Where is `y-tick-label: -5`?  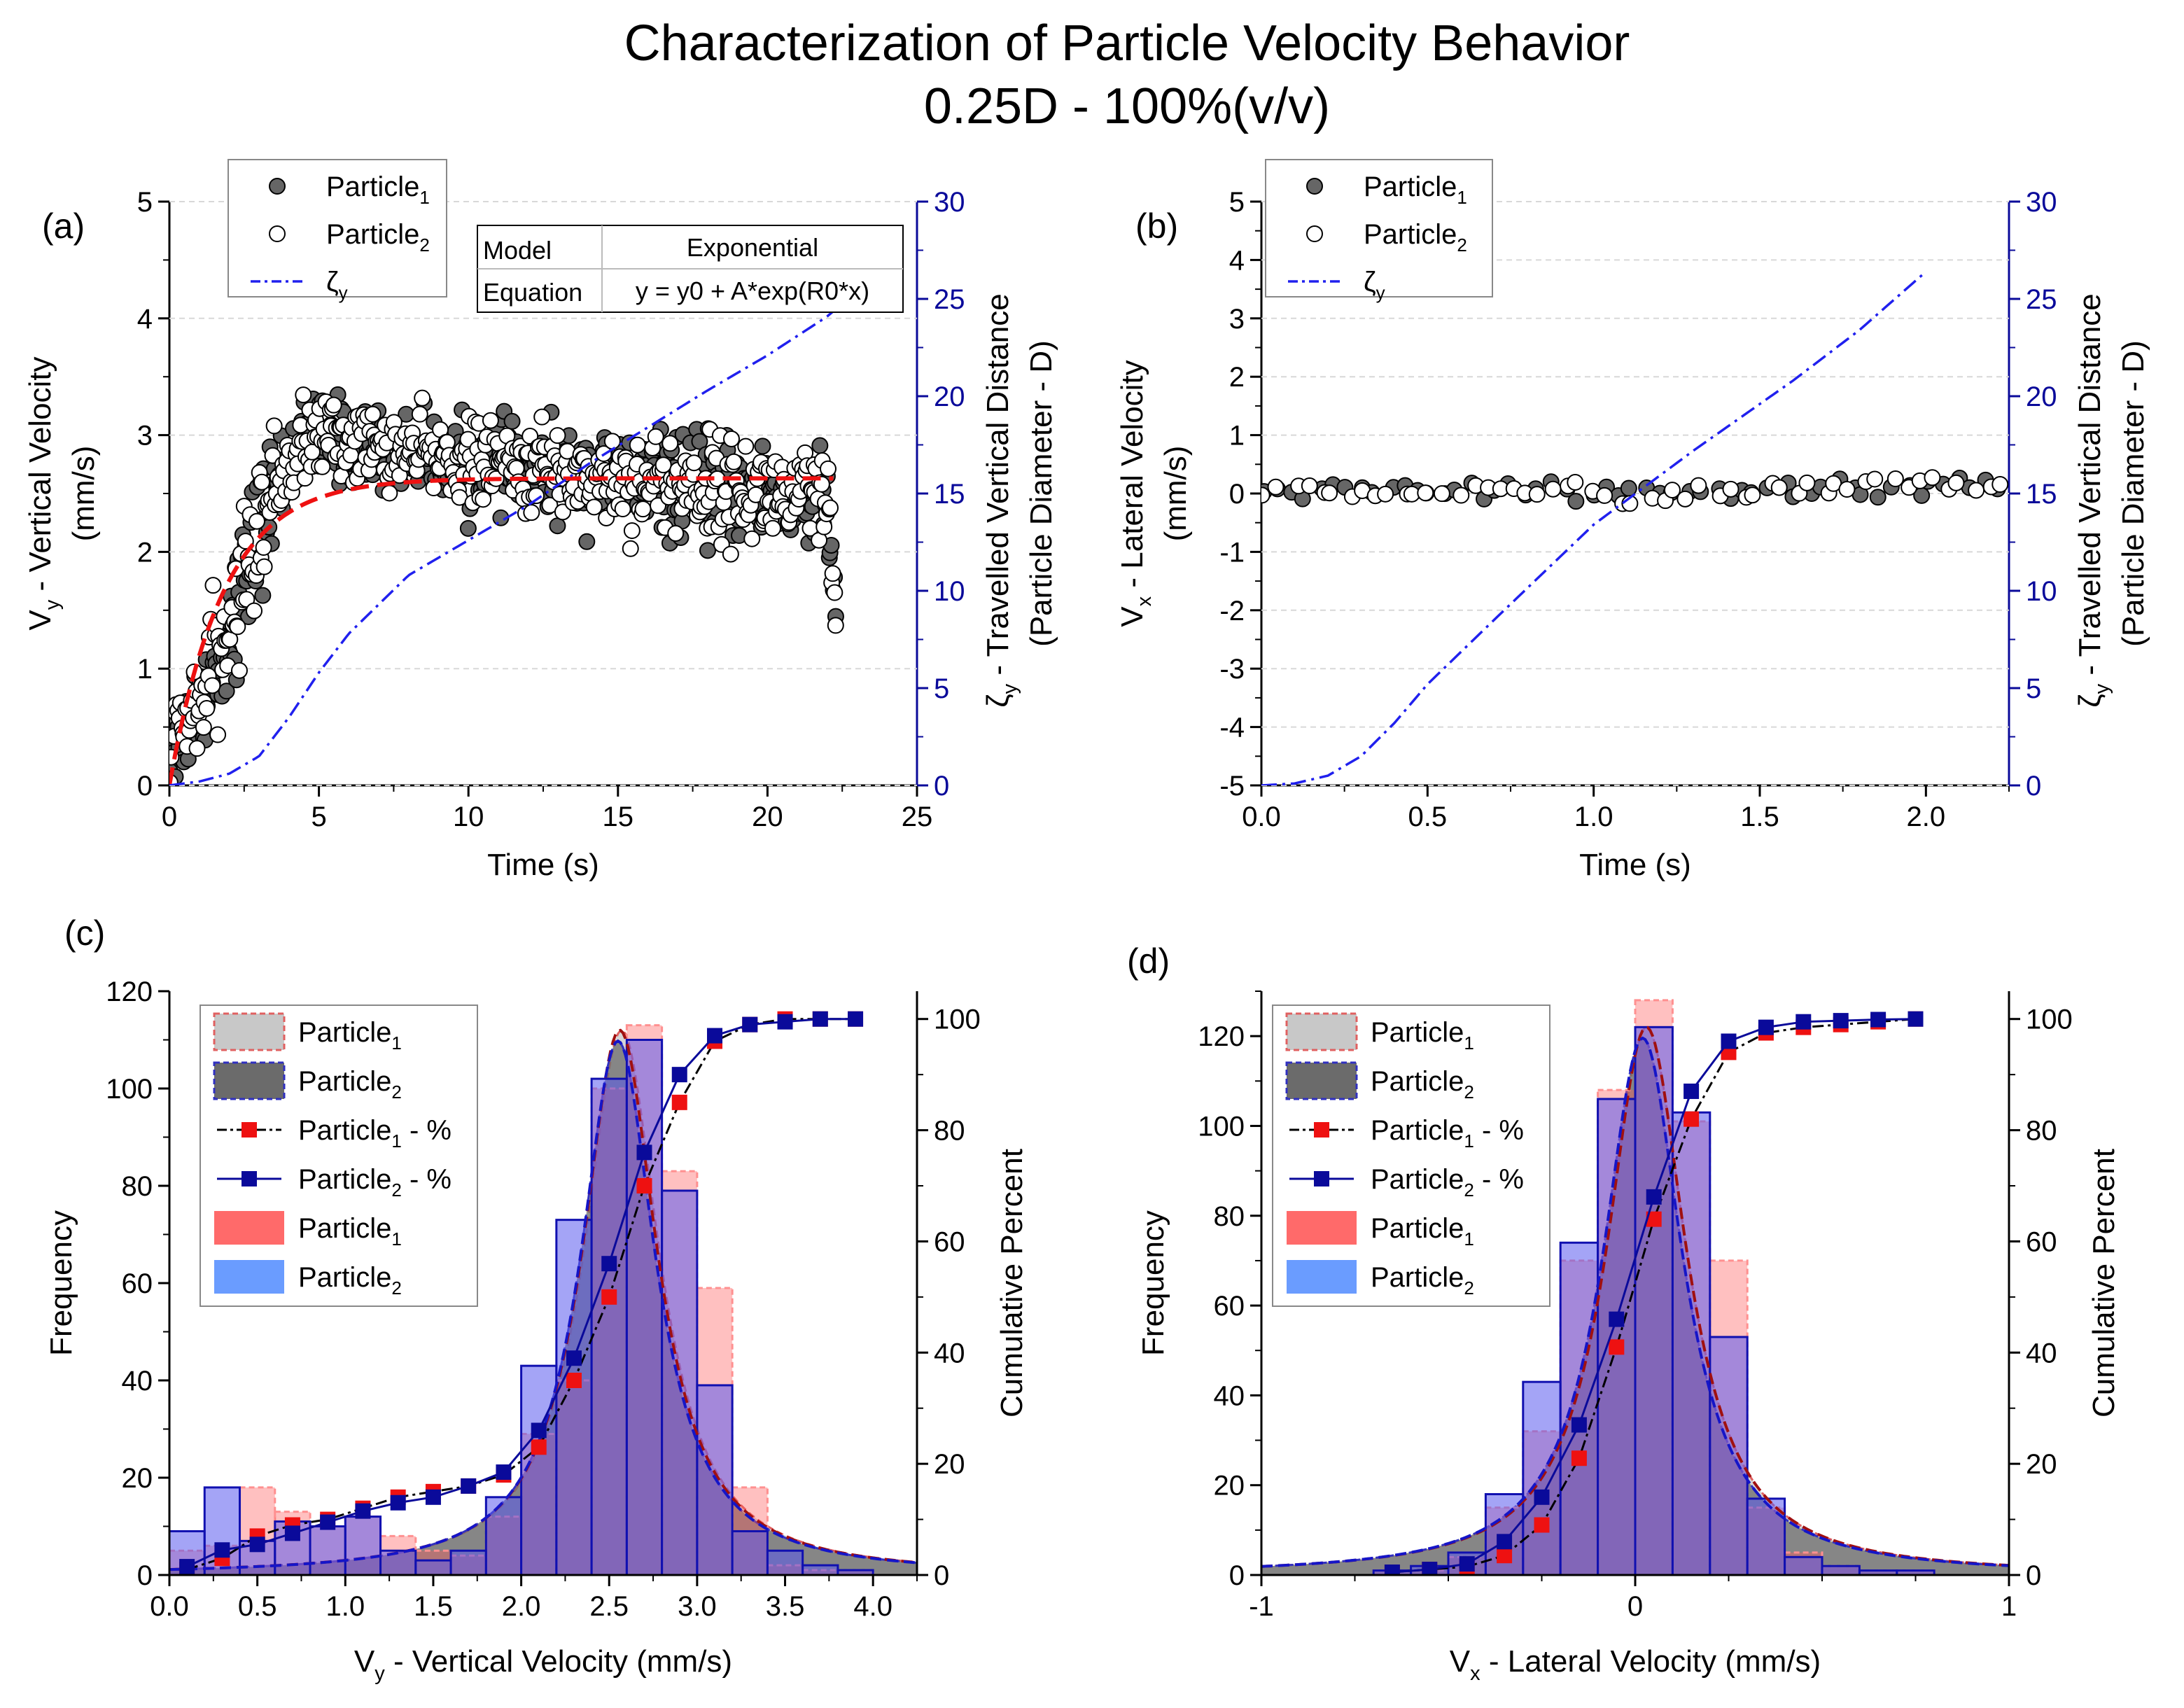
y-tick-label: -5 is located at coordinates (1232, 786).